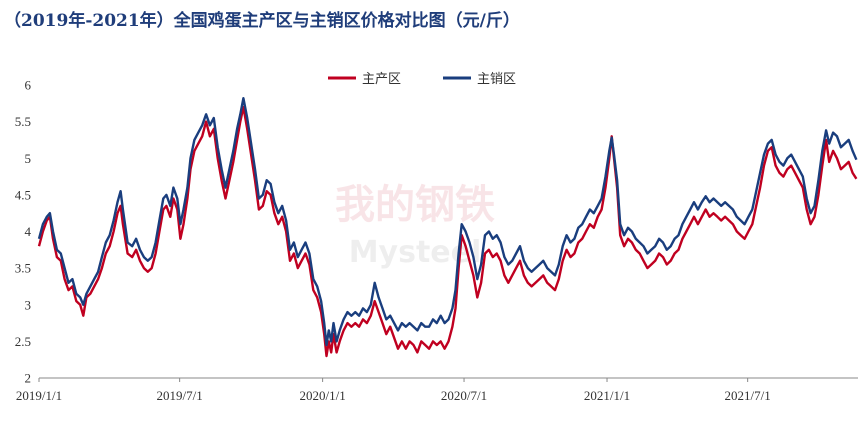 The image size is (865, 421). What do you see at coordinates (28, 231) in the screenshot?
I see `y-tick-label: 4` at bounding box center [28, 231].